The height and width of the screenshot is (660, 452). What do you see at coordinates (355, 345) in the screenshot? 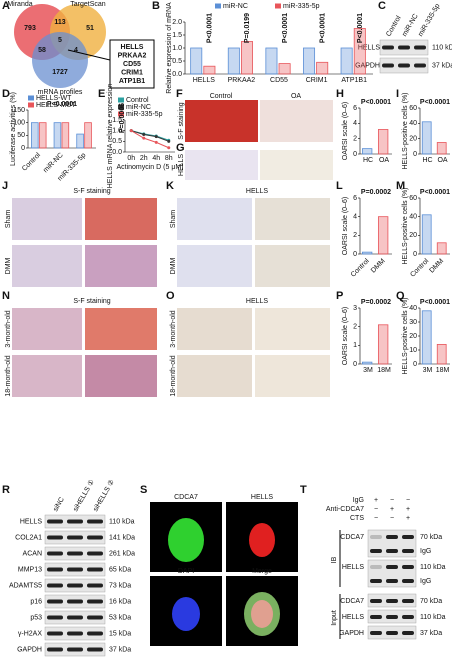
I see `y-tick-label: 1` at bounding box center [355, 345].